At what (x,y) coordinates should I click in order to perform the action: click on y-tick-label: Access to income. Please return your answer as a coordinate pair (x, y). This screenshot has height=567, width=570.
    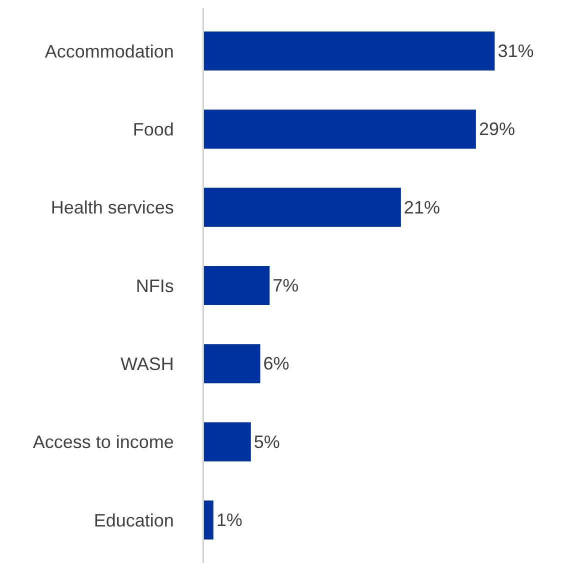
    Looking at the image, I should click on (103, 442).